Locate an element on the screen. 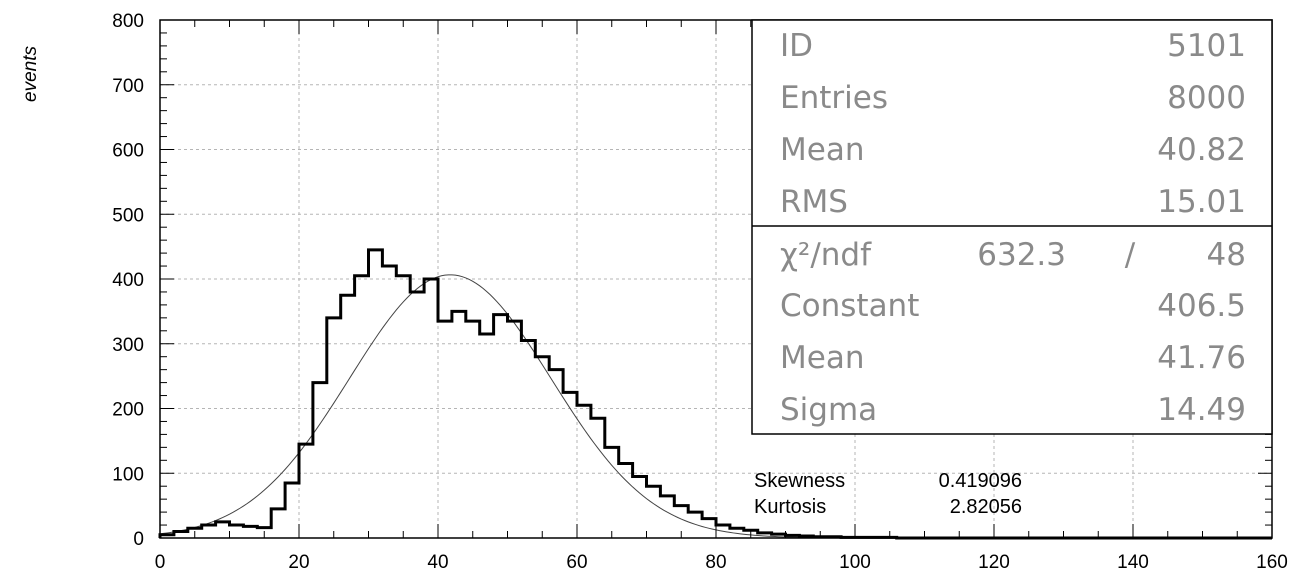 Image resolution: width=1306 pixels, height=580 pixels. fit-param-value: 48 is located at coordinates (1226, 255).